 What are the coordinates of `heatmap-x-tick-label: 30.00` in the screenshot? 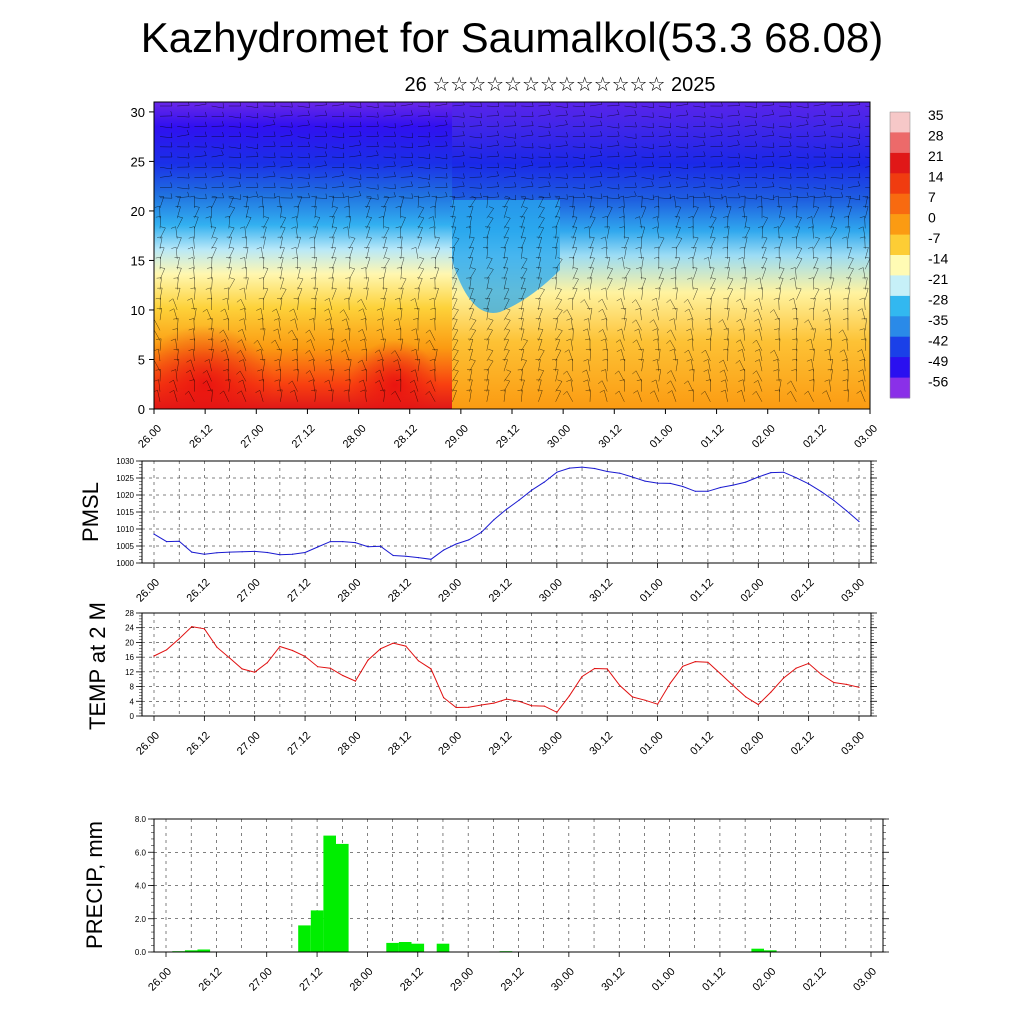 It's located at (559, 437).